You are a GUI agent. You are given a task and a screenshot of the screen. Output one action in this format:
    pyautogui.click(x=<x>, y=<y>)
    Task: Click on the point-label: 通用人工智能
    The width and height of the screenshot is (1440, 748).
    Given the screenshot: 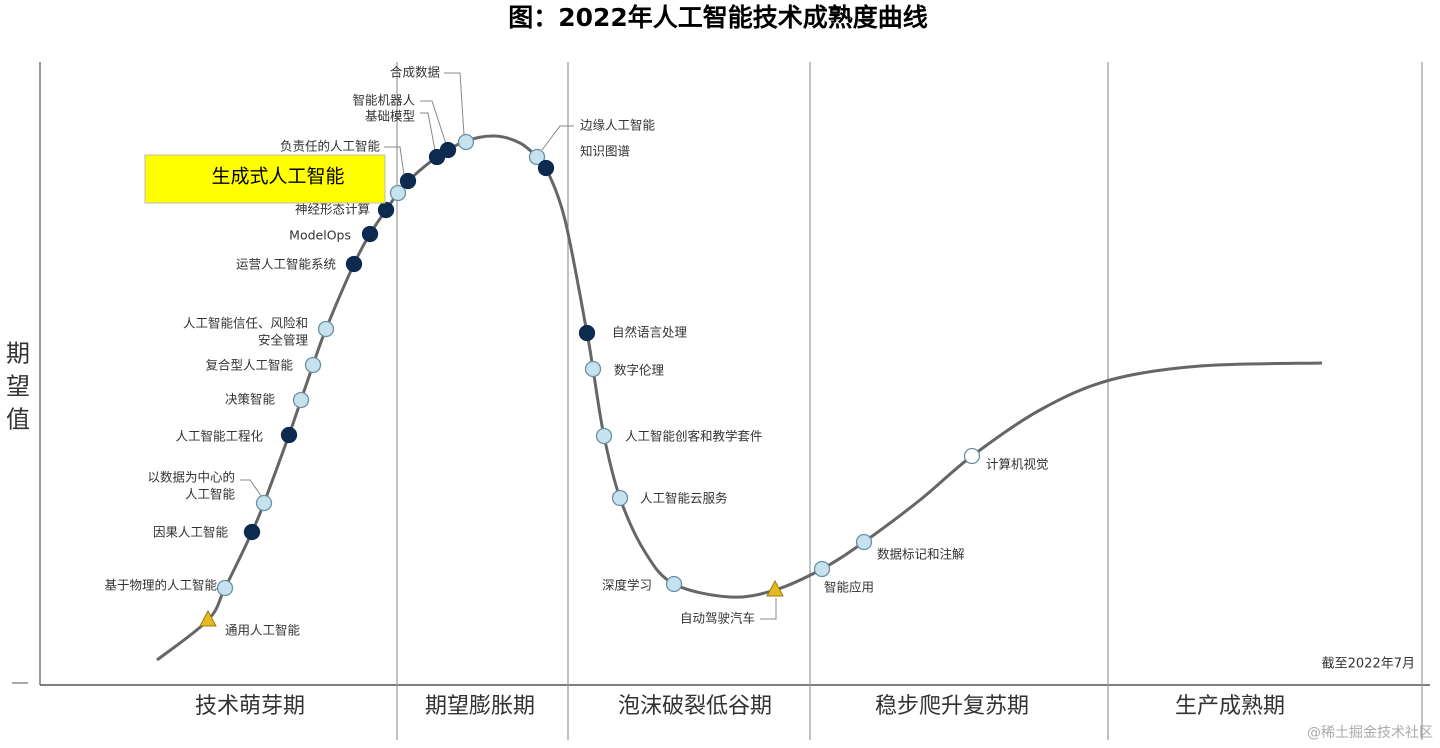 What is the action you would take?
    pyautogui.click(x=263, y=630)
    